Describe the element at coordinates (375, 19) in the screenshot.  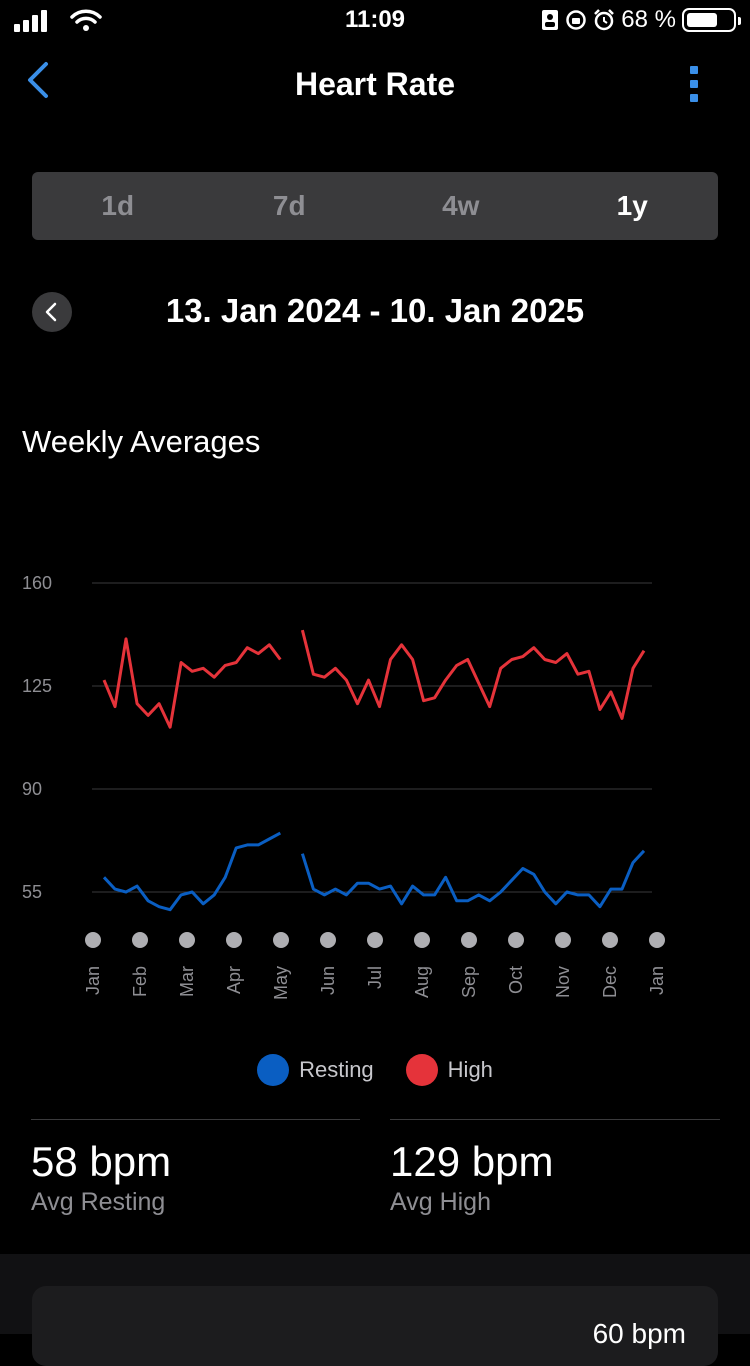
I see `status-time: 11:09` at that location.